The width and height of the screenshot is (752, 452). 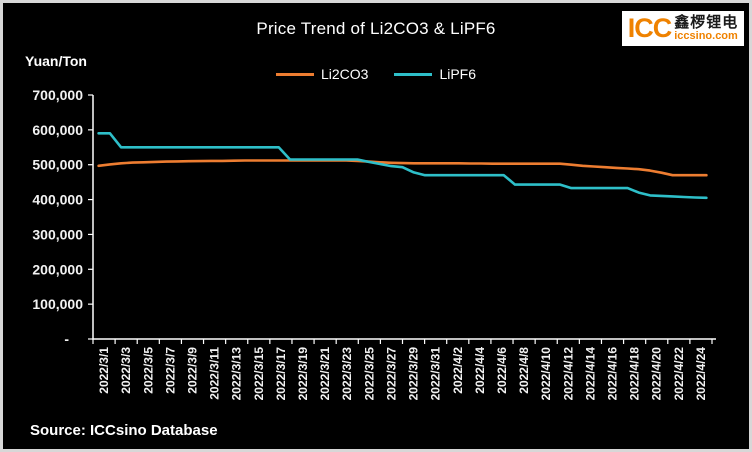 I want to click on legend-label-lipf6: LiPF6, so click(x=458, y=74).